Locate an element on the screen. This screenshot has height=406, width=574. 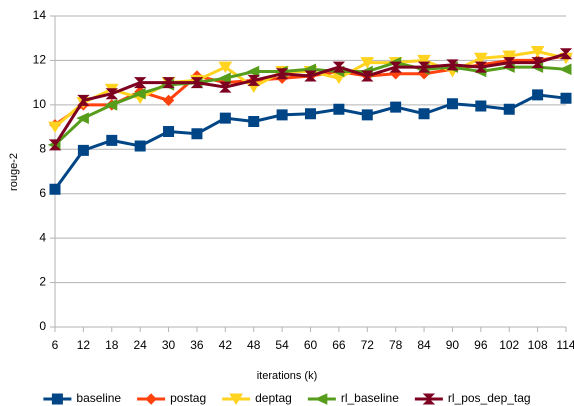
x-tick-label: 66 is located at coordinates (339, 345).